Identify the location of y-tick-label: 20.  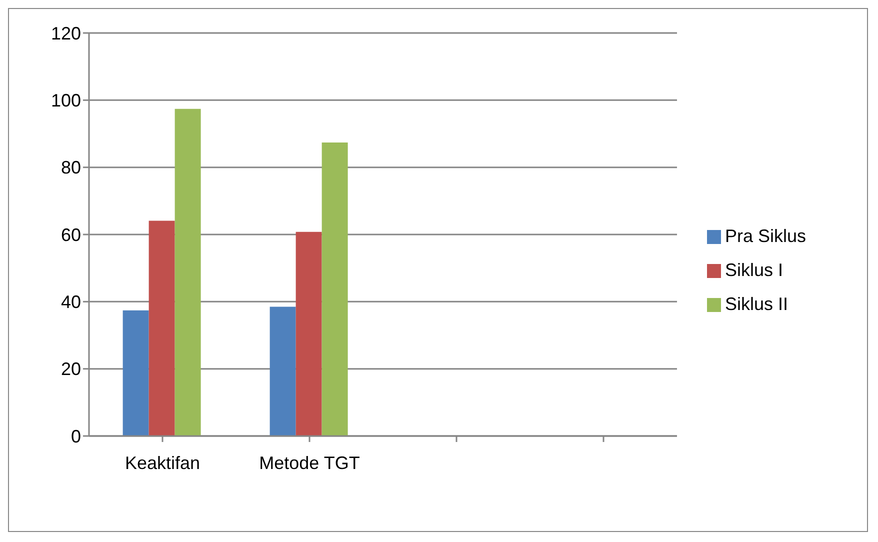
(70, 369).